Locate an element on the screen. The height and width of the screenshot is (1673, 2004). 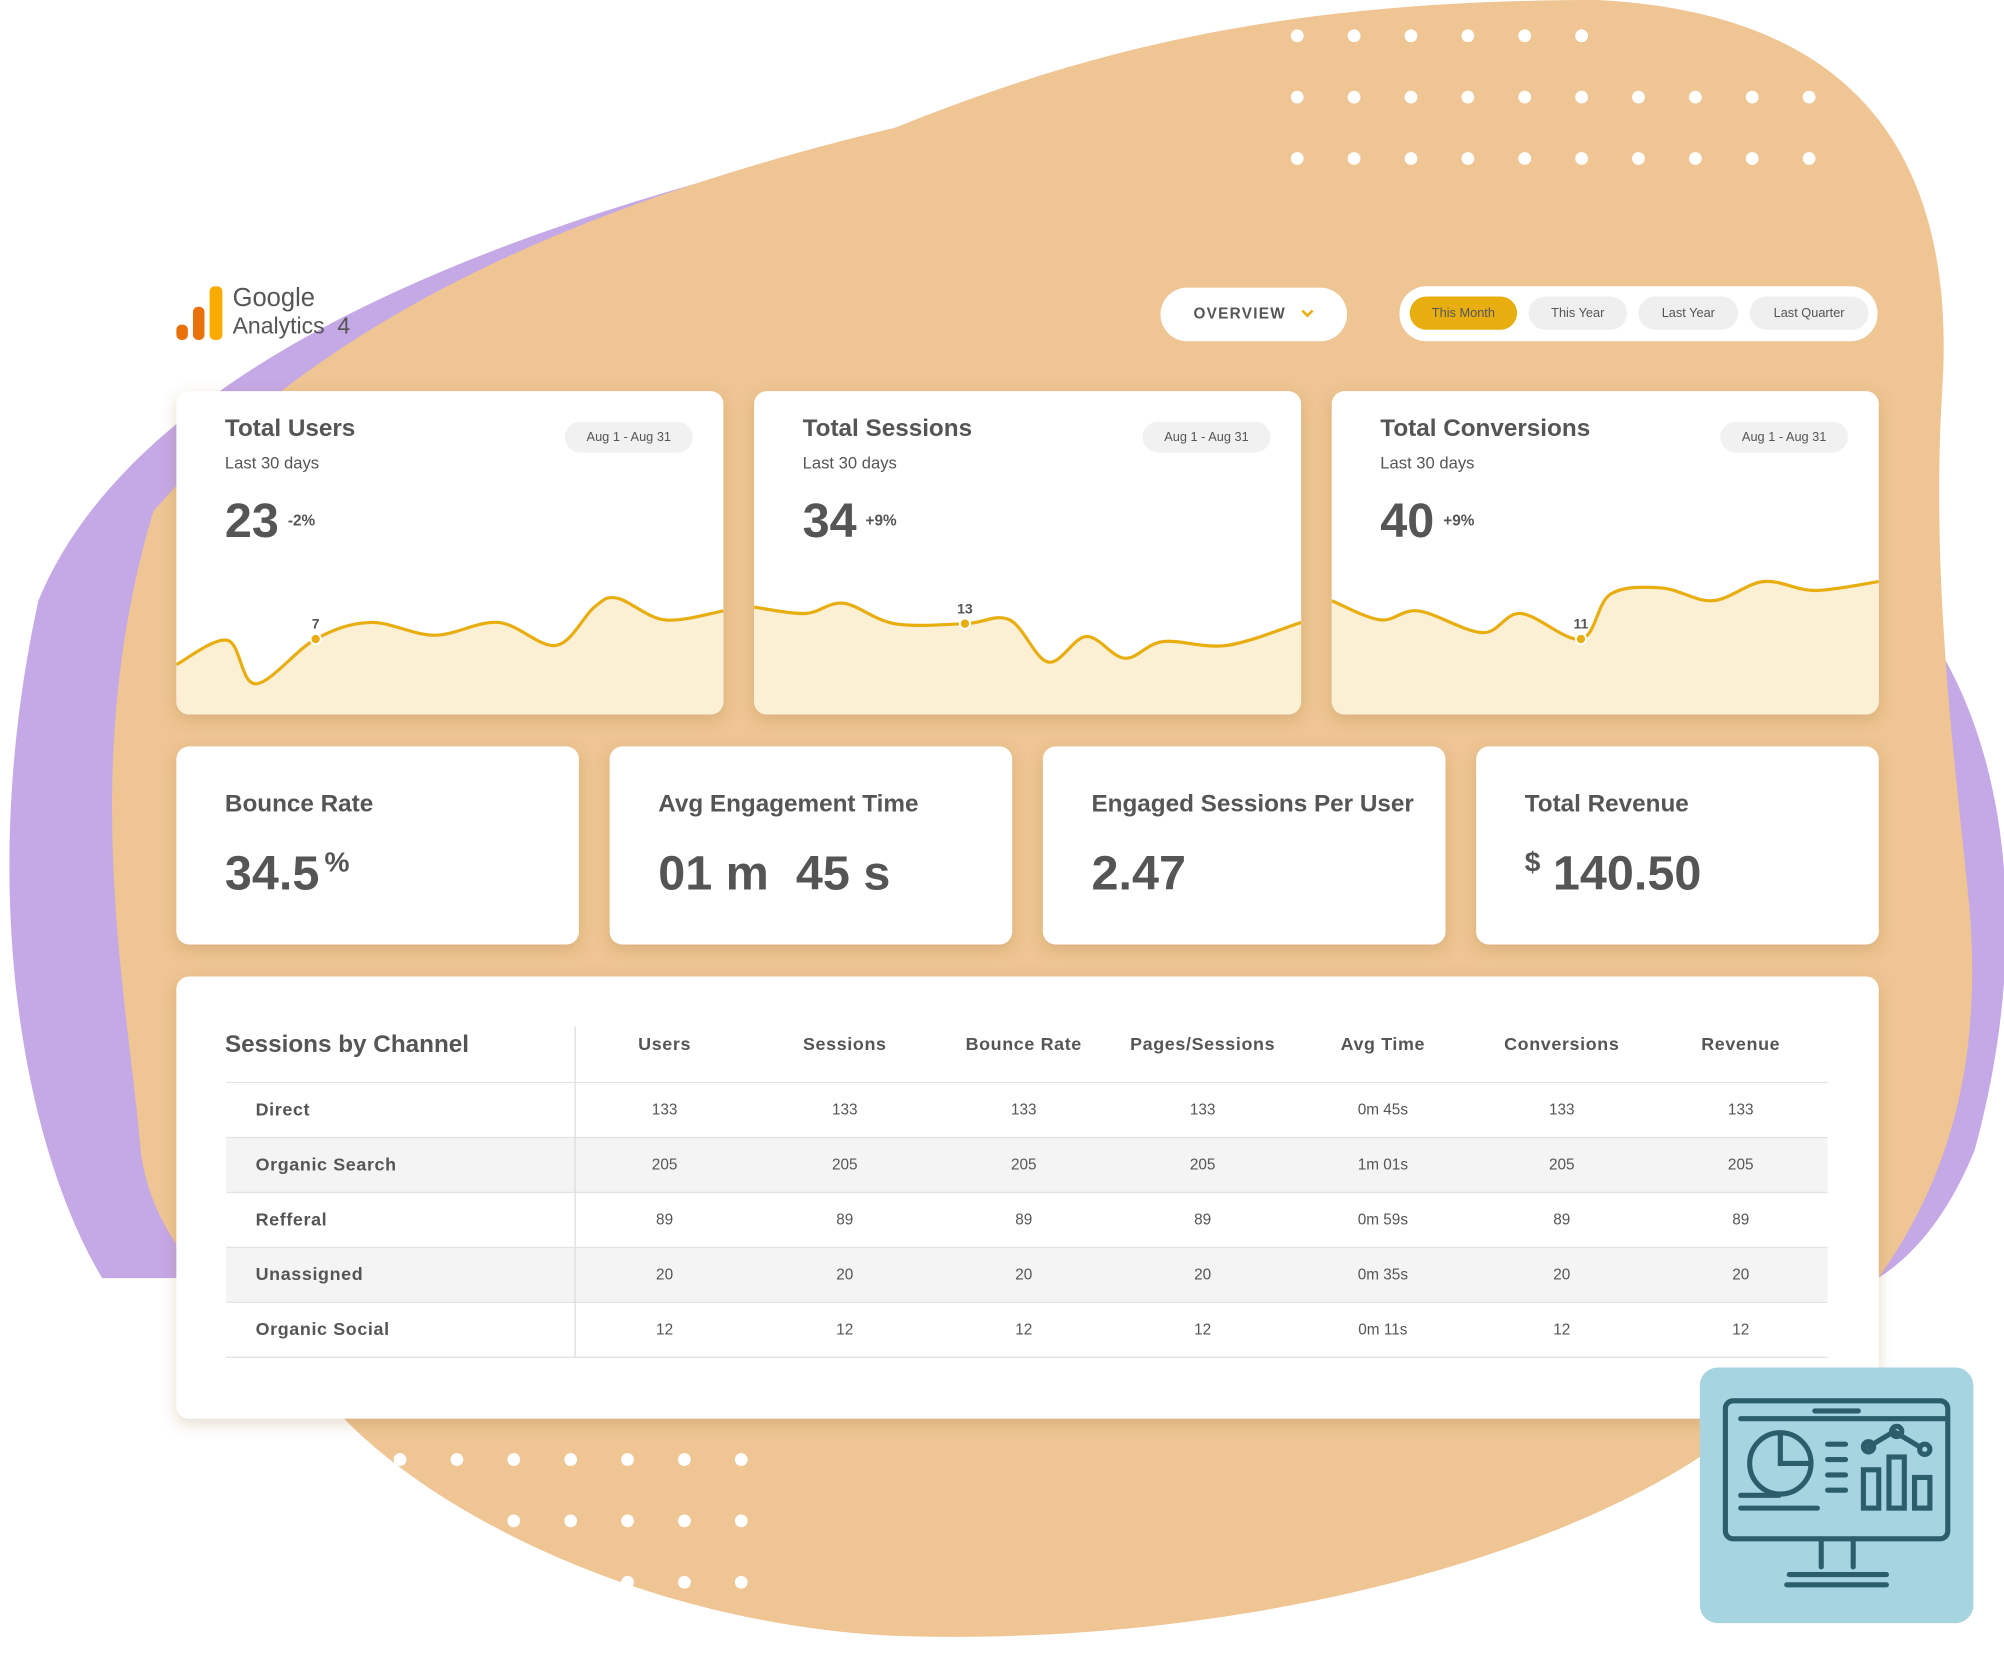
logo-suffix: 4 is located at coordinates (343, 325).